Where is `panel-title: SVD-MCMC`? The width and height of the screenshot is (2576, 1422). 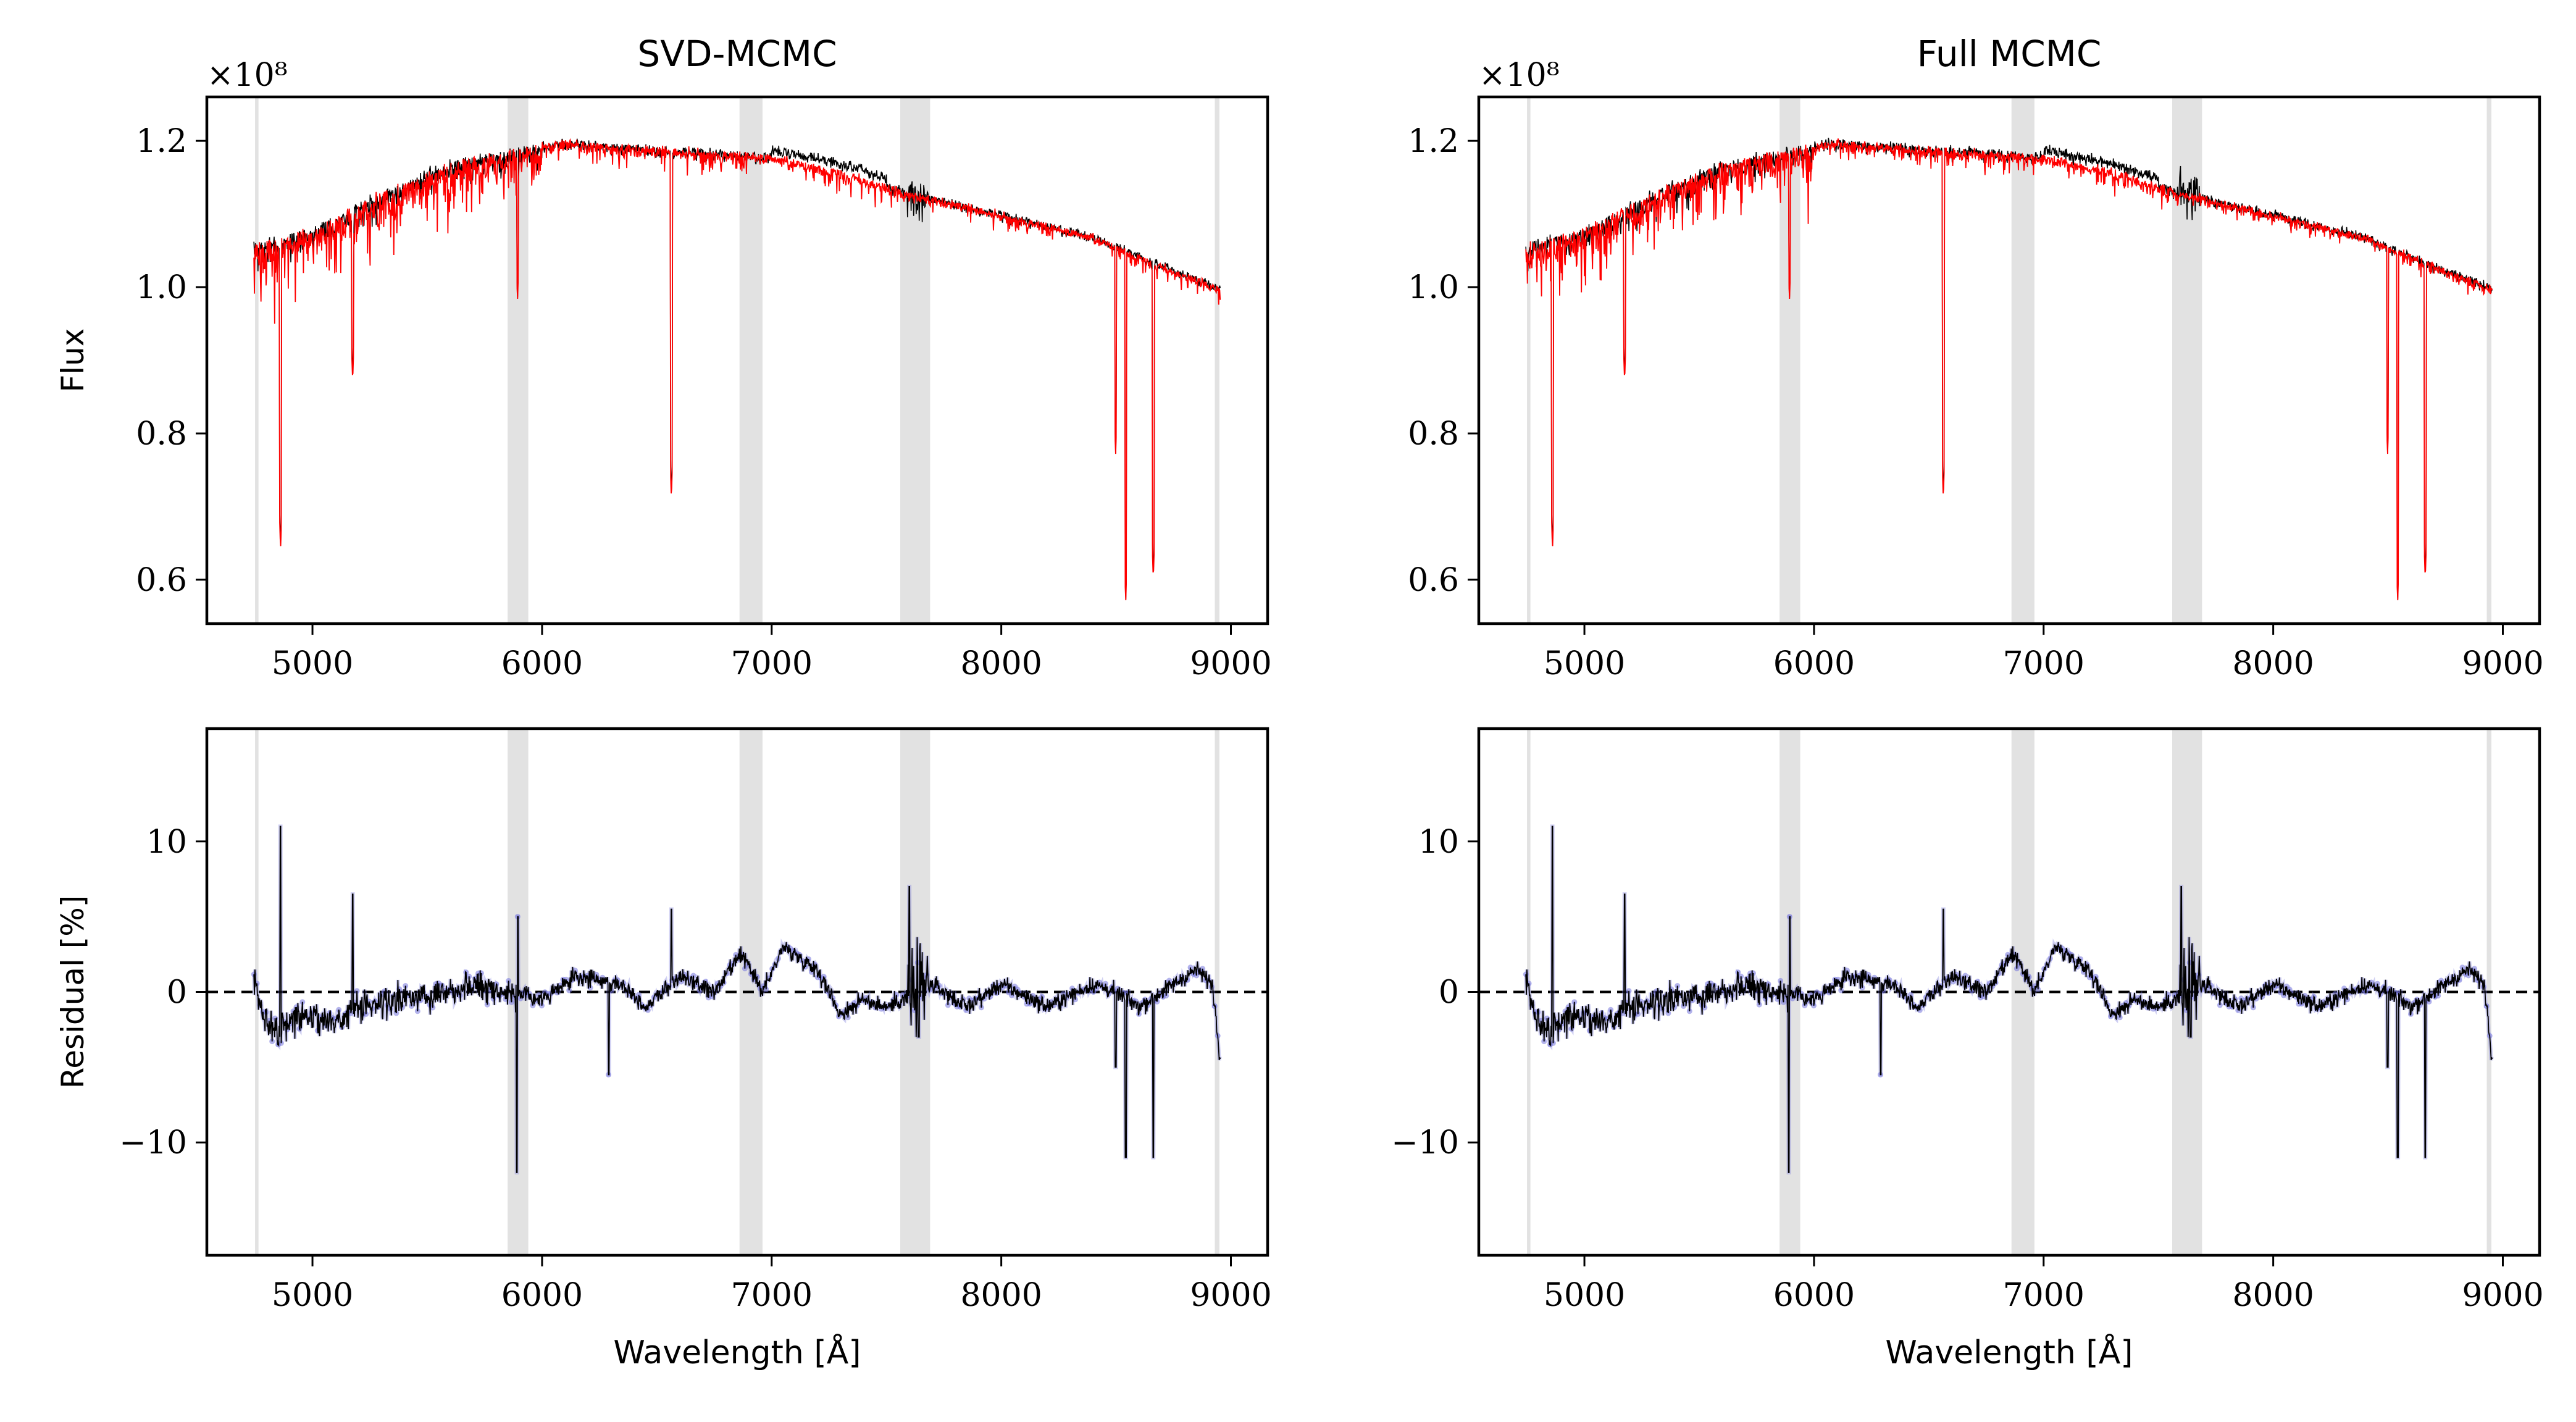 panel-title: SVD-MCMC is located at coordinates (737, 54).